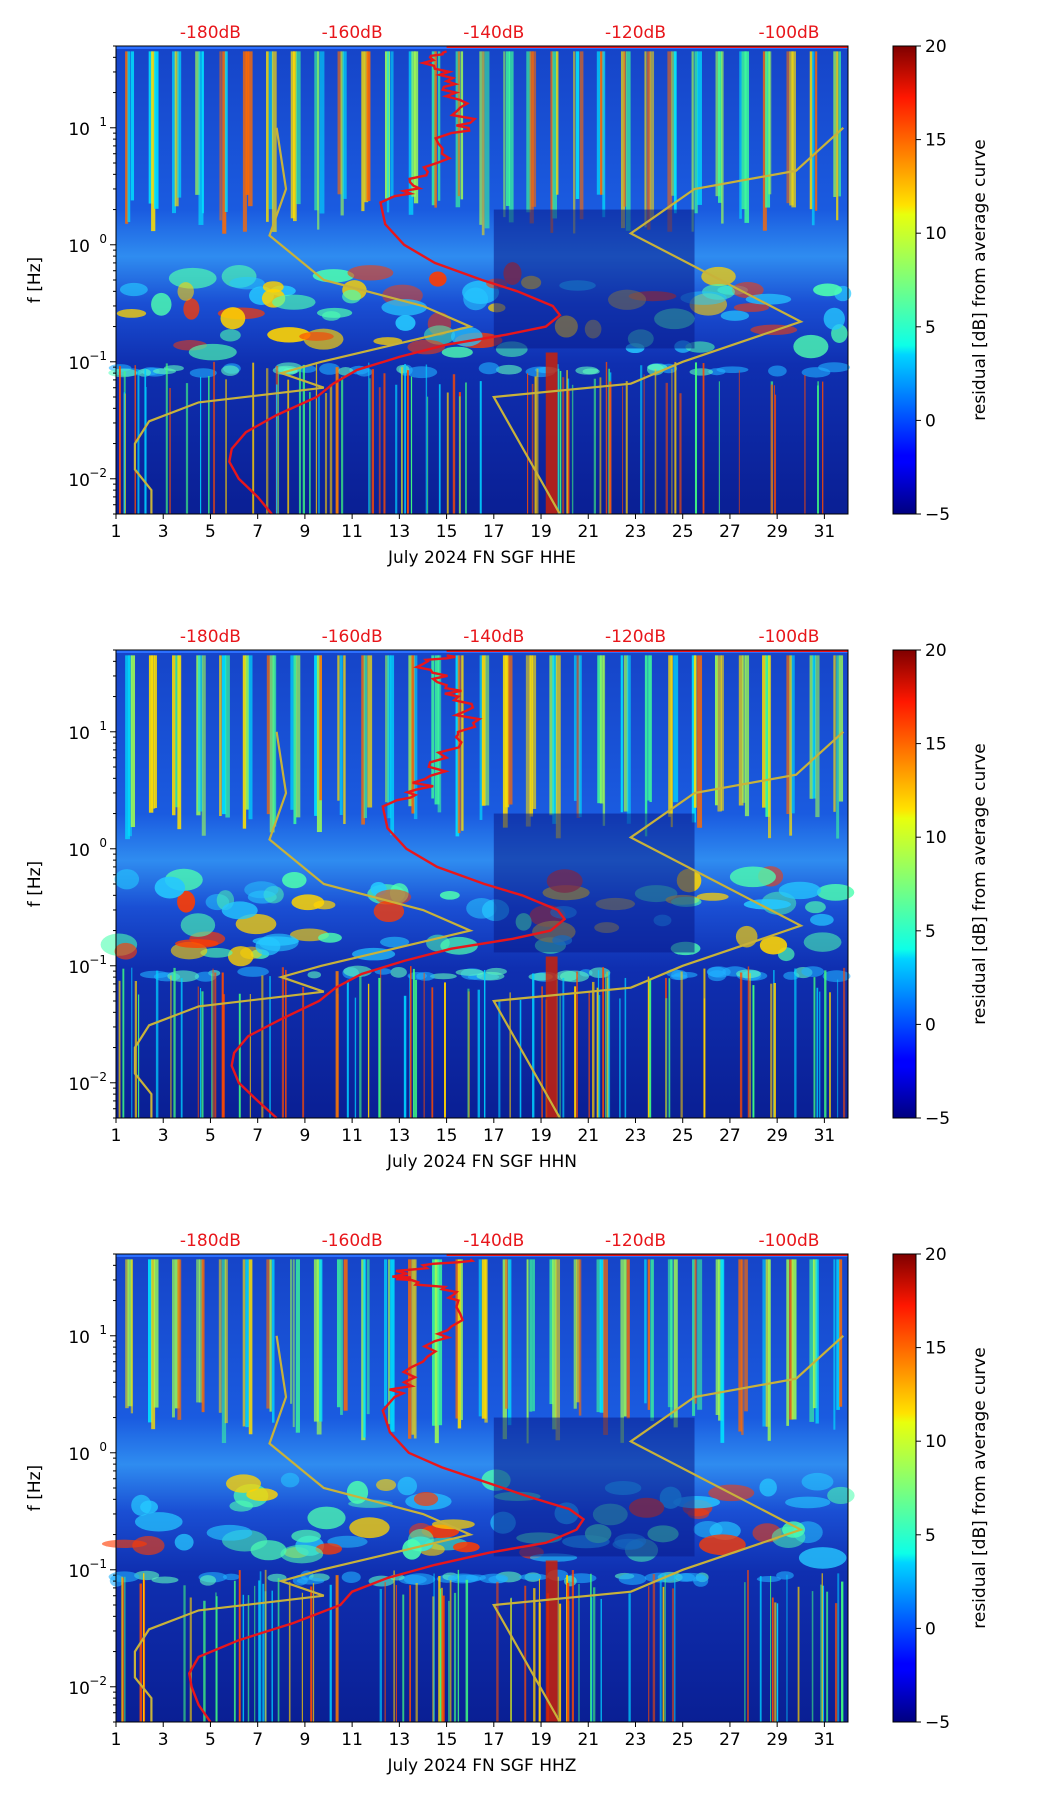  I want to click on y-axis-label: f [Hz], so click(35, 1488).